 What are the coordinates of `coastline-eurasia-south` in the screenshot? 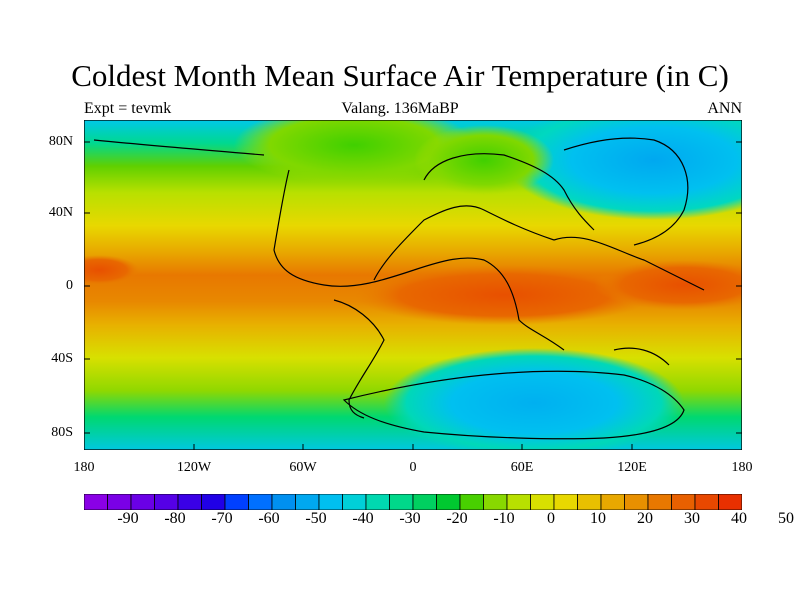 It's located at (464, 243).